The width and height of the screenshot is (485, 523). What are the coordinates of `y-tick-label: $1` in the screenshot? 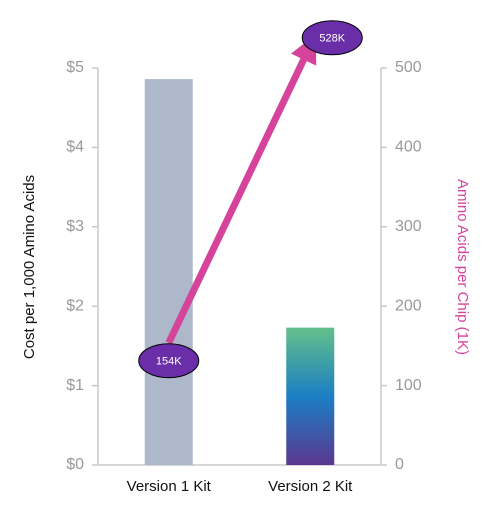 It's located at (75, 385).